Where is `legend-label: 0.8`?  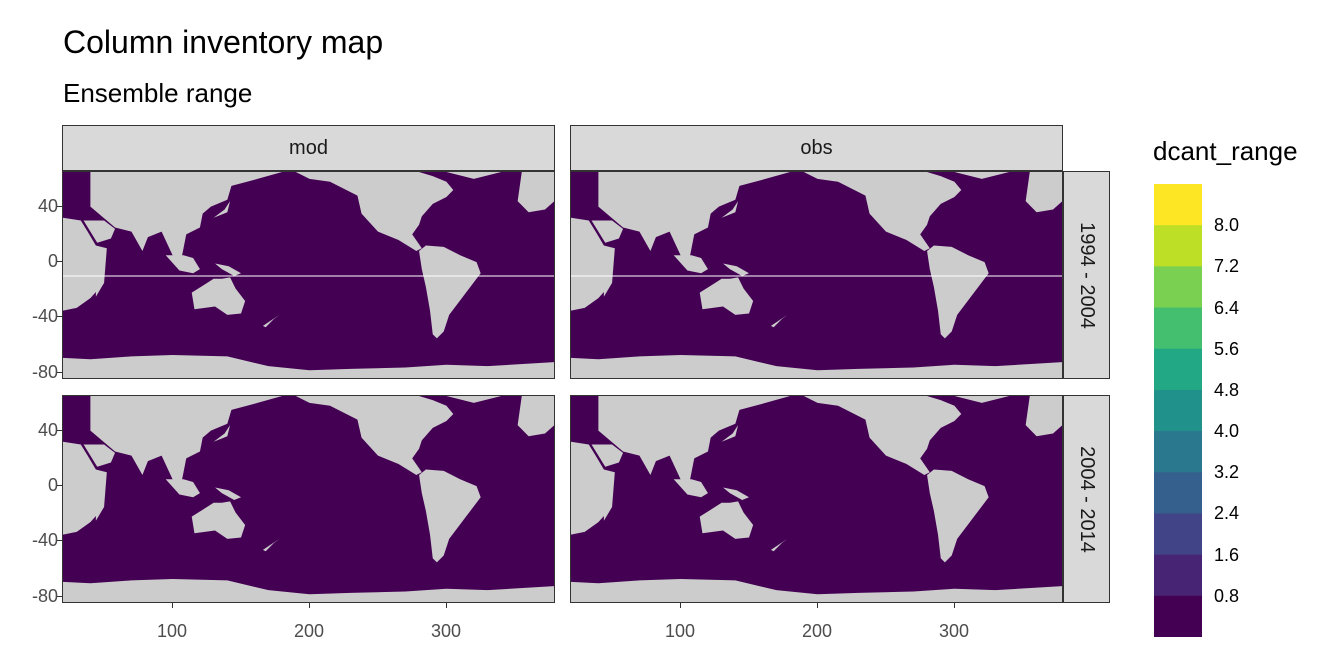
legend-label: 0.8 is located at coordinates (1227, 595).